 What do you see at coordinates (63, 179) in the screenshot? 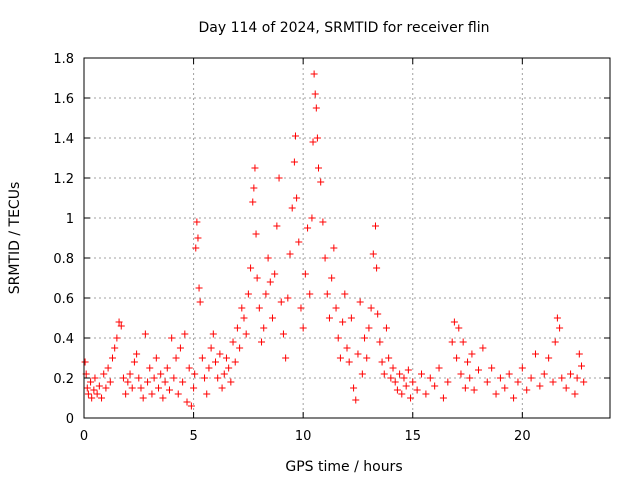
I see `y-tick-label: 1.2` at bounding box center [63, 179].